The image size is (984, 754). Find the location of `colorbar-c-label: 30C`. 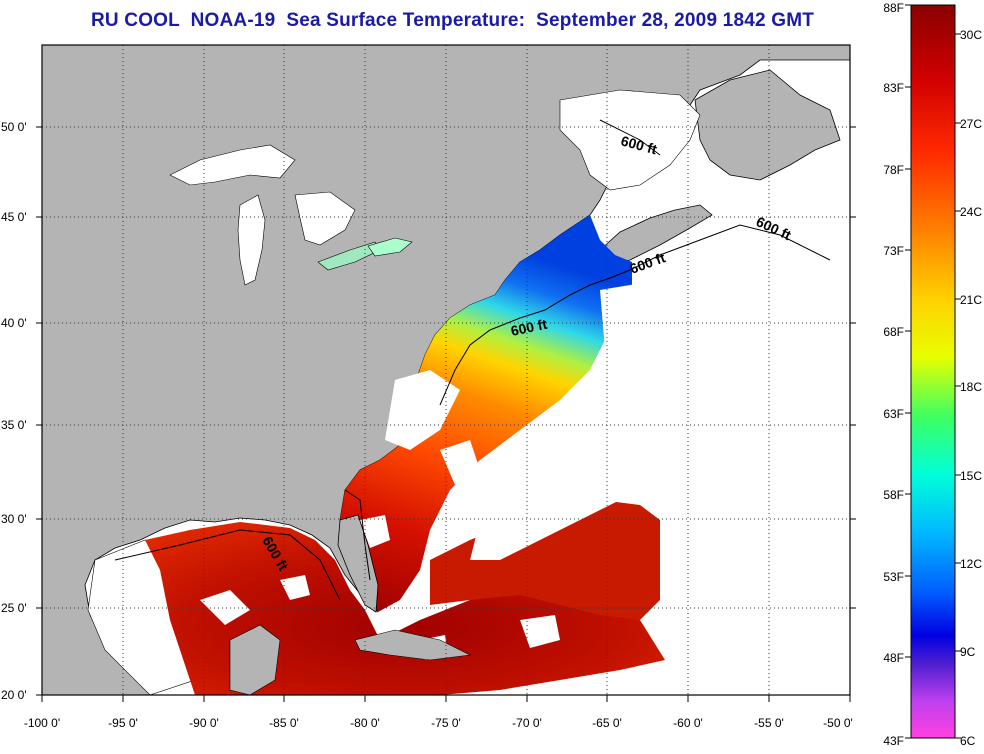

colorbar-c-label: 30C is located at coordinates (971, 35).